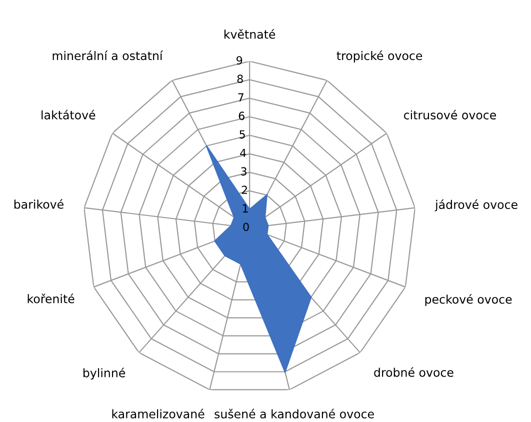 This screenshot has width=531, height=422. I want to click on y-tick-label: 7, so click(241, 97).